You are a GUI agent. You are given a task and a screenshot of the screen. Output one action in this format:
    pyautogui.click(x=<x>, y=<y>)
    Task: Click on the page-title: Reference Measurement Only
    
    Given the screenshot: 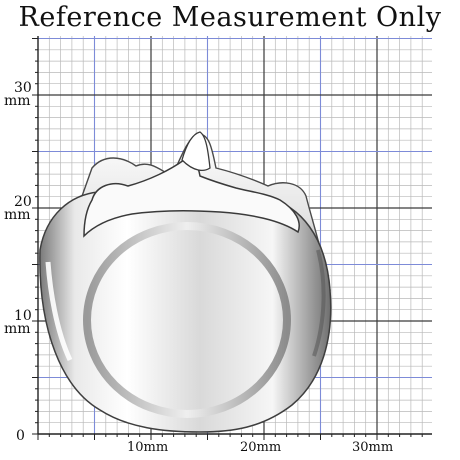 What is the action you would take?
    pyautogui.click(x=230, y=17)
    